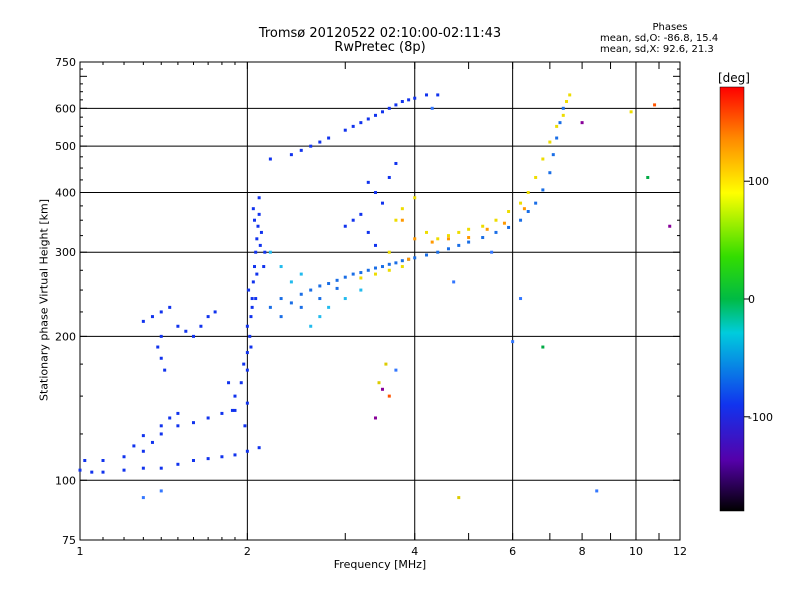 The image size is (800, 600). I want to click on chart-title: Tromsø 20120522 02:10:00-02:11:43, so click(380, 33).